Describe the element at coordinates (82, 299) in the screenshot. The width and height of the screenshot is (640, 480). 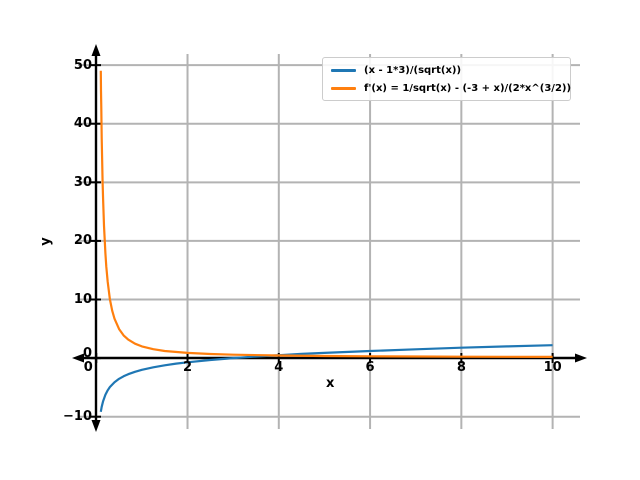
I see `y-tick-label: 10` at that location.